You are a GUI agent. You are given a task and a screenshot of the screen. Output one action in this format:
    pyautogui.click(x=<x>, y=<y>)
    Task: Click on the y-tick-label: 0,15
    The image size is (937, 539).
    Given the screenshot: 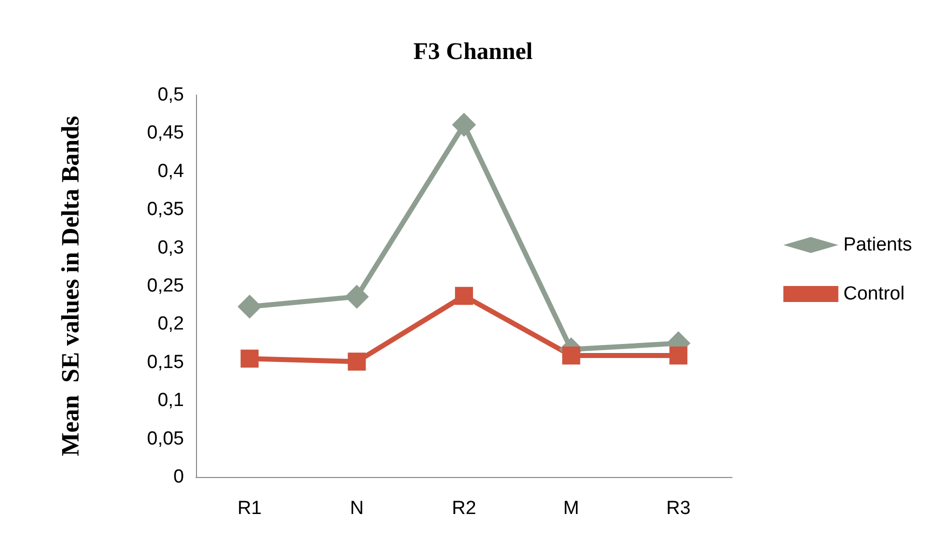 What is the action you would take?
    pyautogui.click(x=165, y=362)
    